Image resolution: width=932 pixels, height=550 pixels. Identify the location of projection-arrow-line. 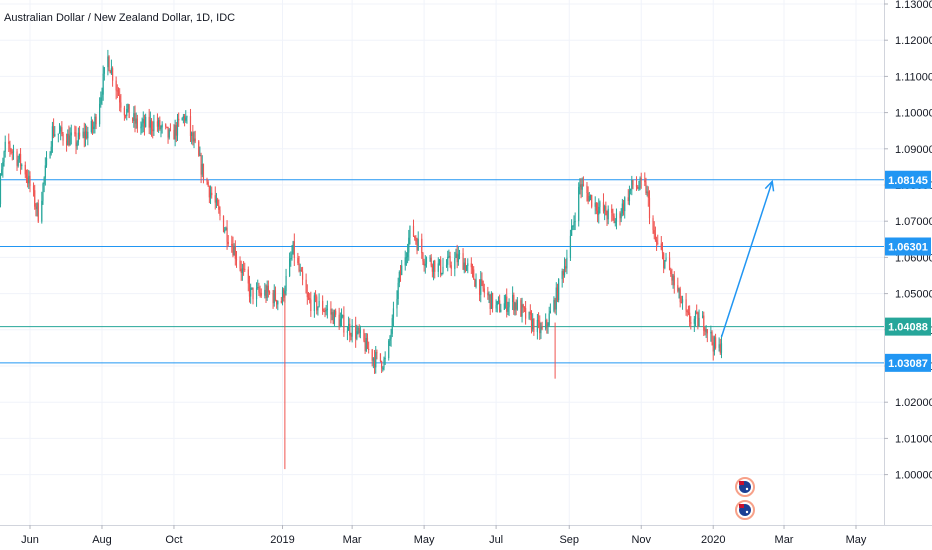
(746, 259).